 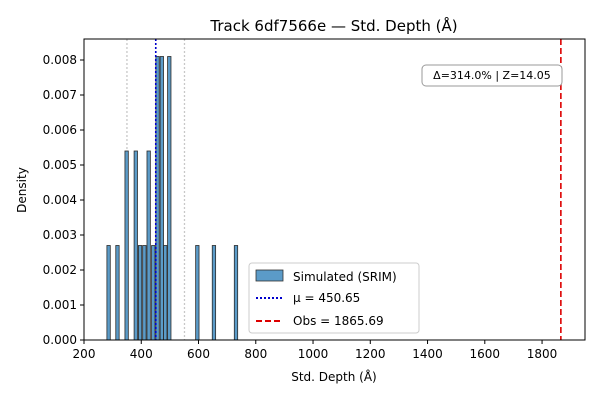 What do you see at coordinates (198, 354) in the screenshot?
I see `x-tick-label: 600` at bounding box center [198, 354].